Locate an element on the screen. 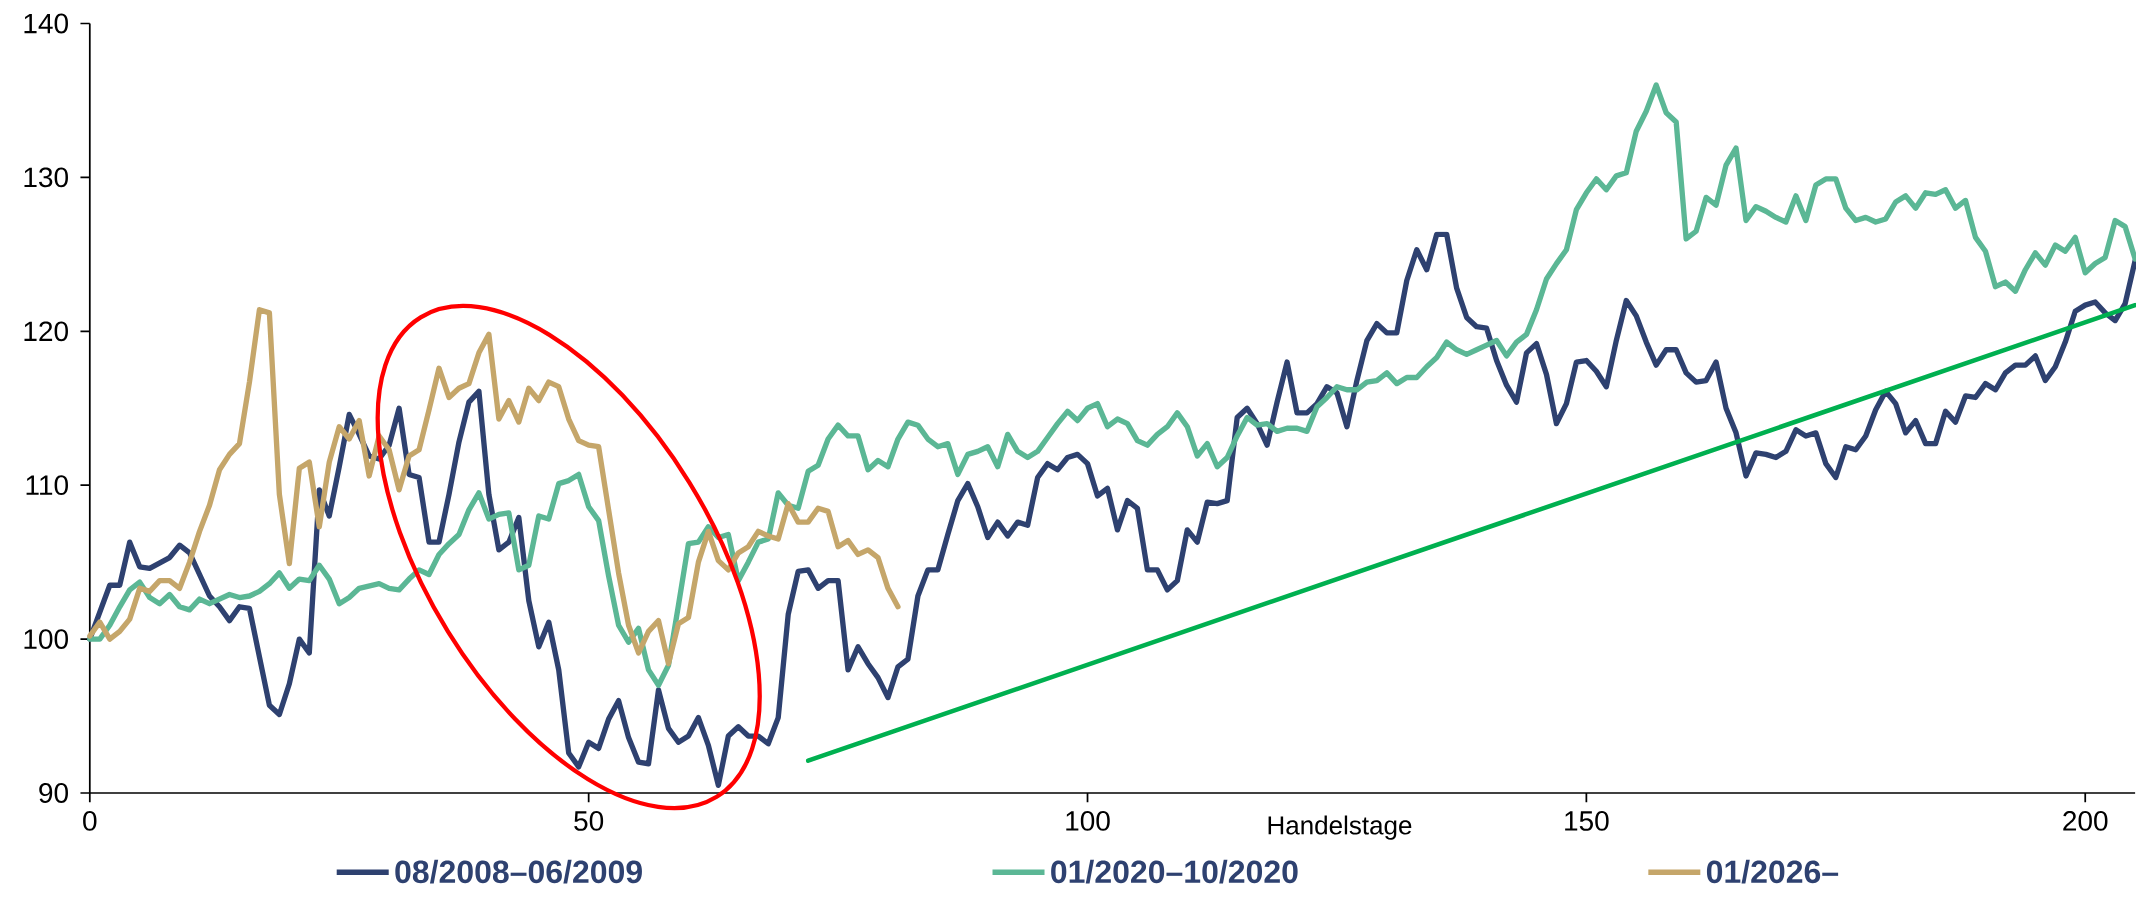  y-tick-label: 140 is located at coordinates (46, 23).